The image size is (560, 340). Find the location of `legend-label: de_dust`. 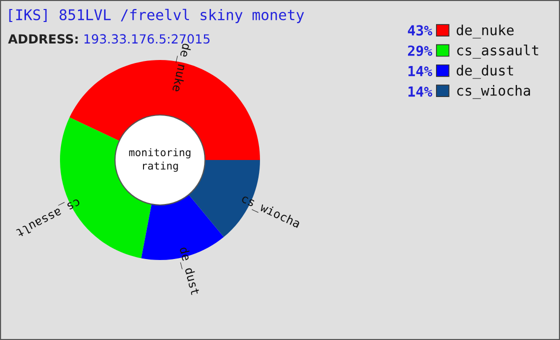

legend-label: de_dust is located at coordinates (485, 71).